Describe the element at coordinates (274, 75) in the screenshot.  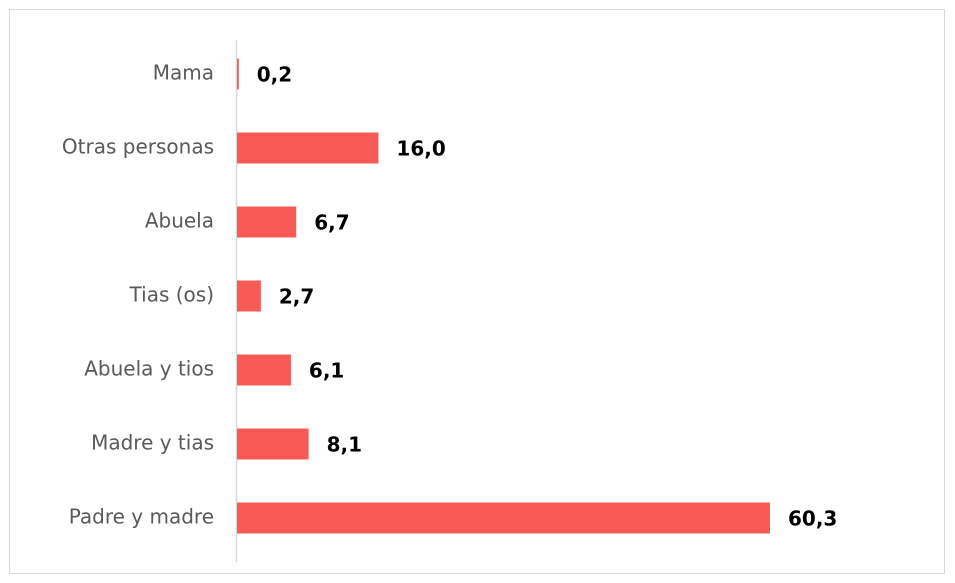
I see `value-label: 0,2` at that location.